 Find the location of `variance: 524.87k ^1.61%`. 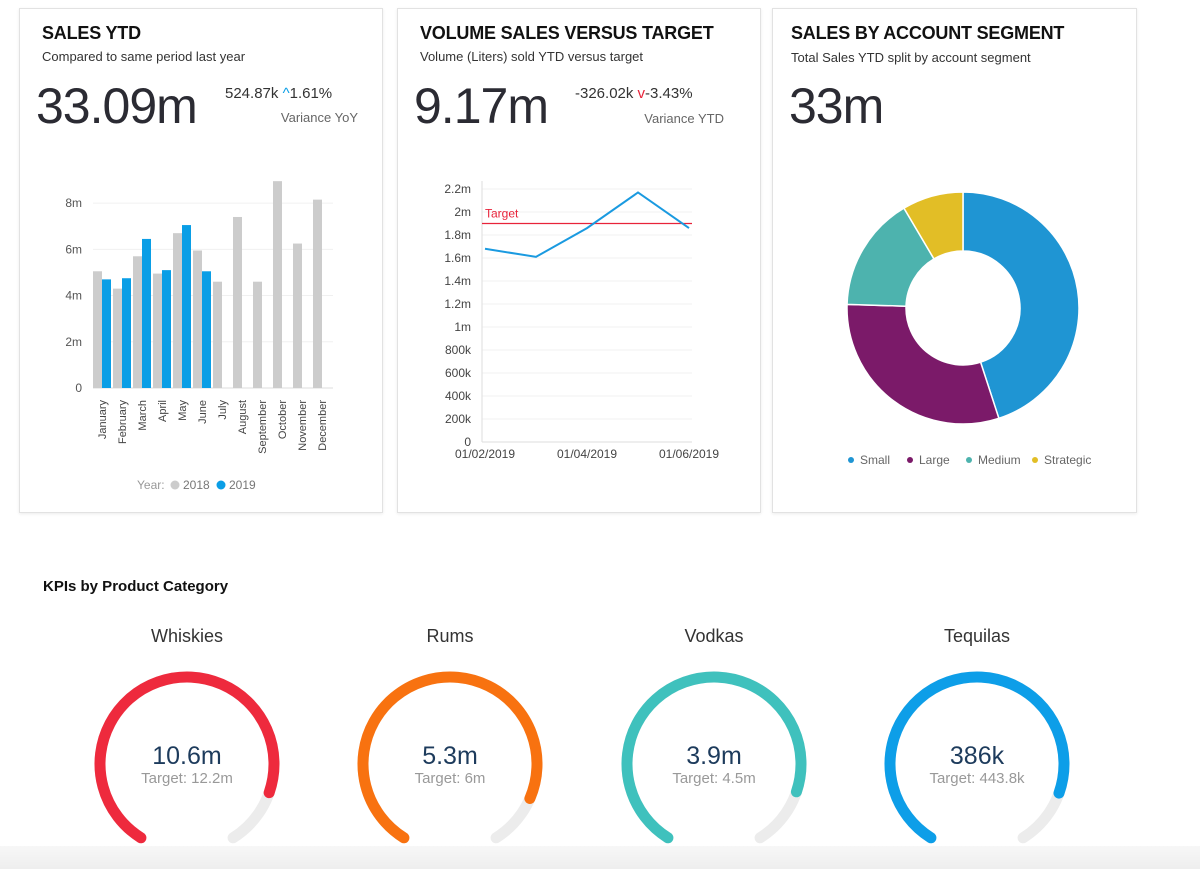

variance: 524.87k ^1.61% is located at coordinates (278, 93).